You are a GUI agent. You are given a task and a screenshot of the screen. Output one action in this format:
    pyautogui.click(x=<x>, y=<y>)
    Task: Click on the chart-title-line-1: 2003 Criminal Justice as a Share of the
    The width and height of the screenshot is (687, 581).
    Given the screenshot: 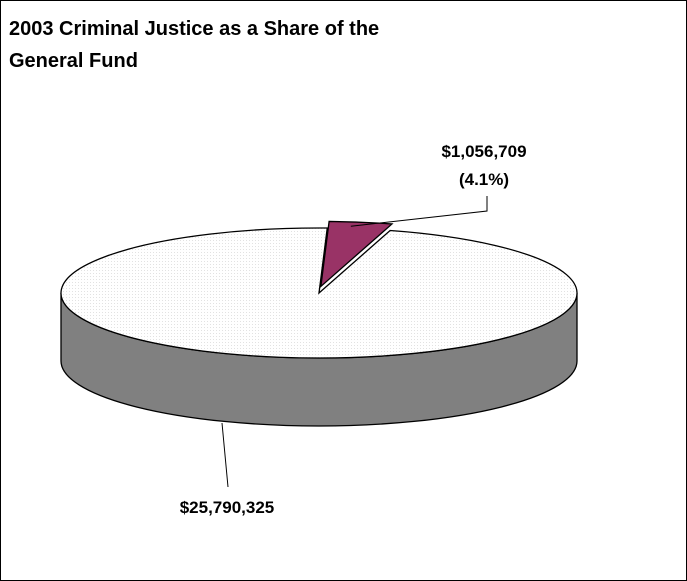 What is the action you would take?
    pyautogui.click(x=194, y=29)
    